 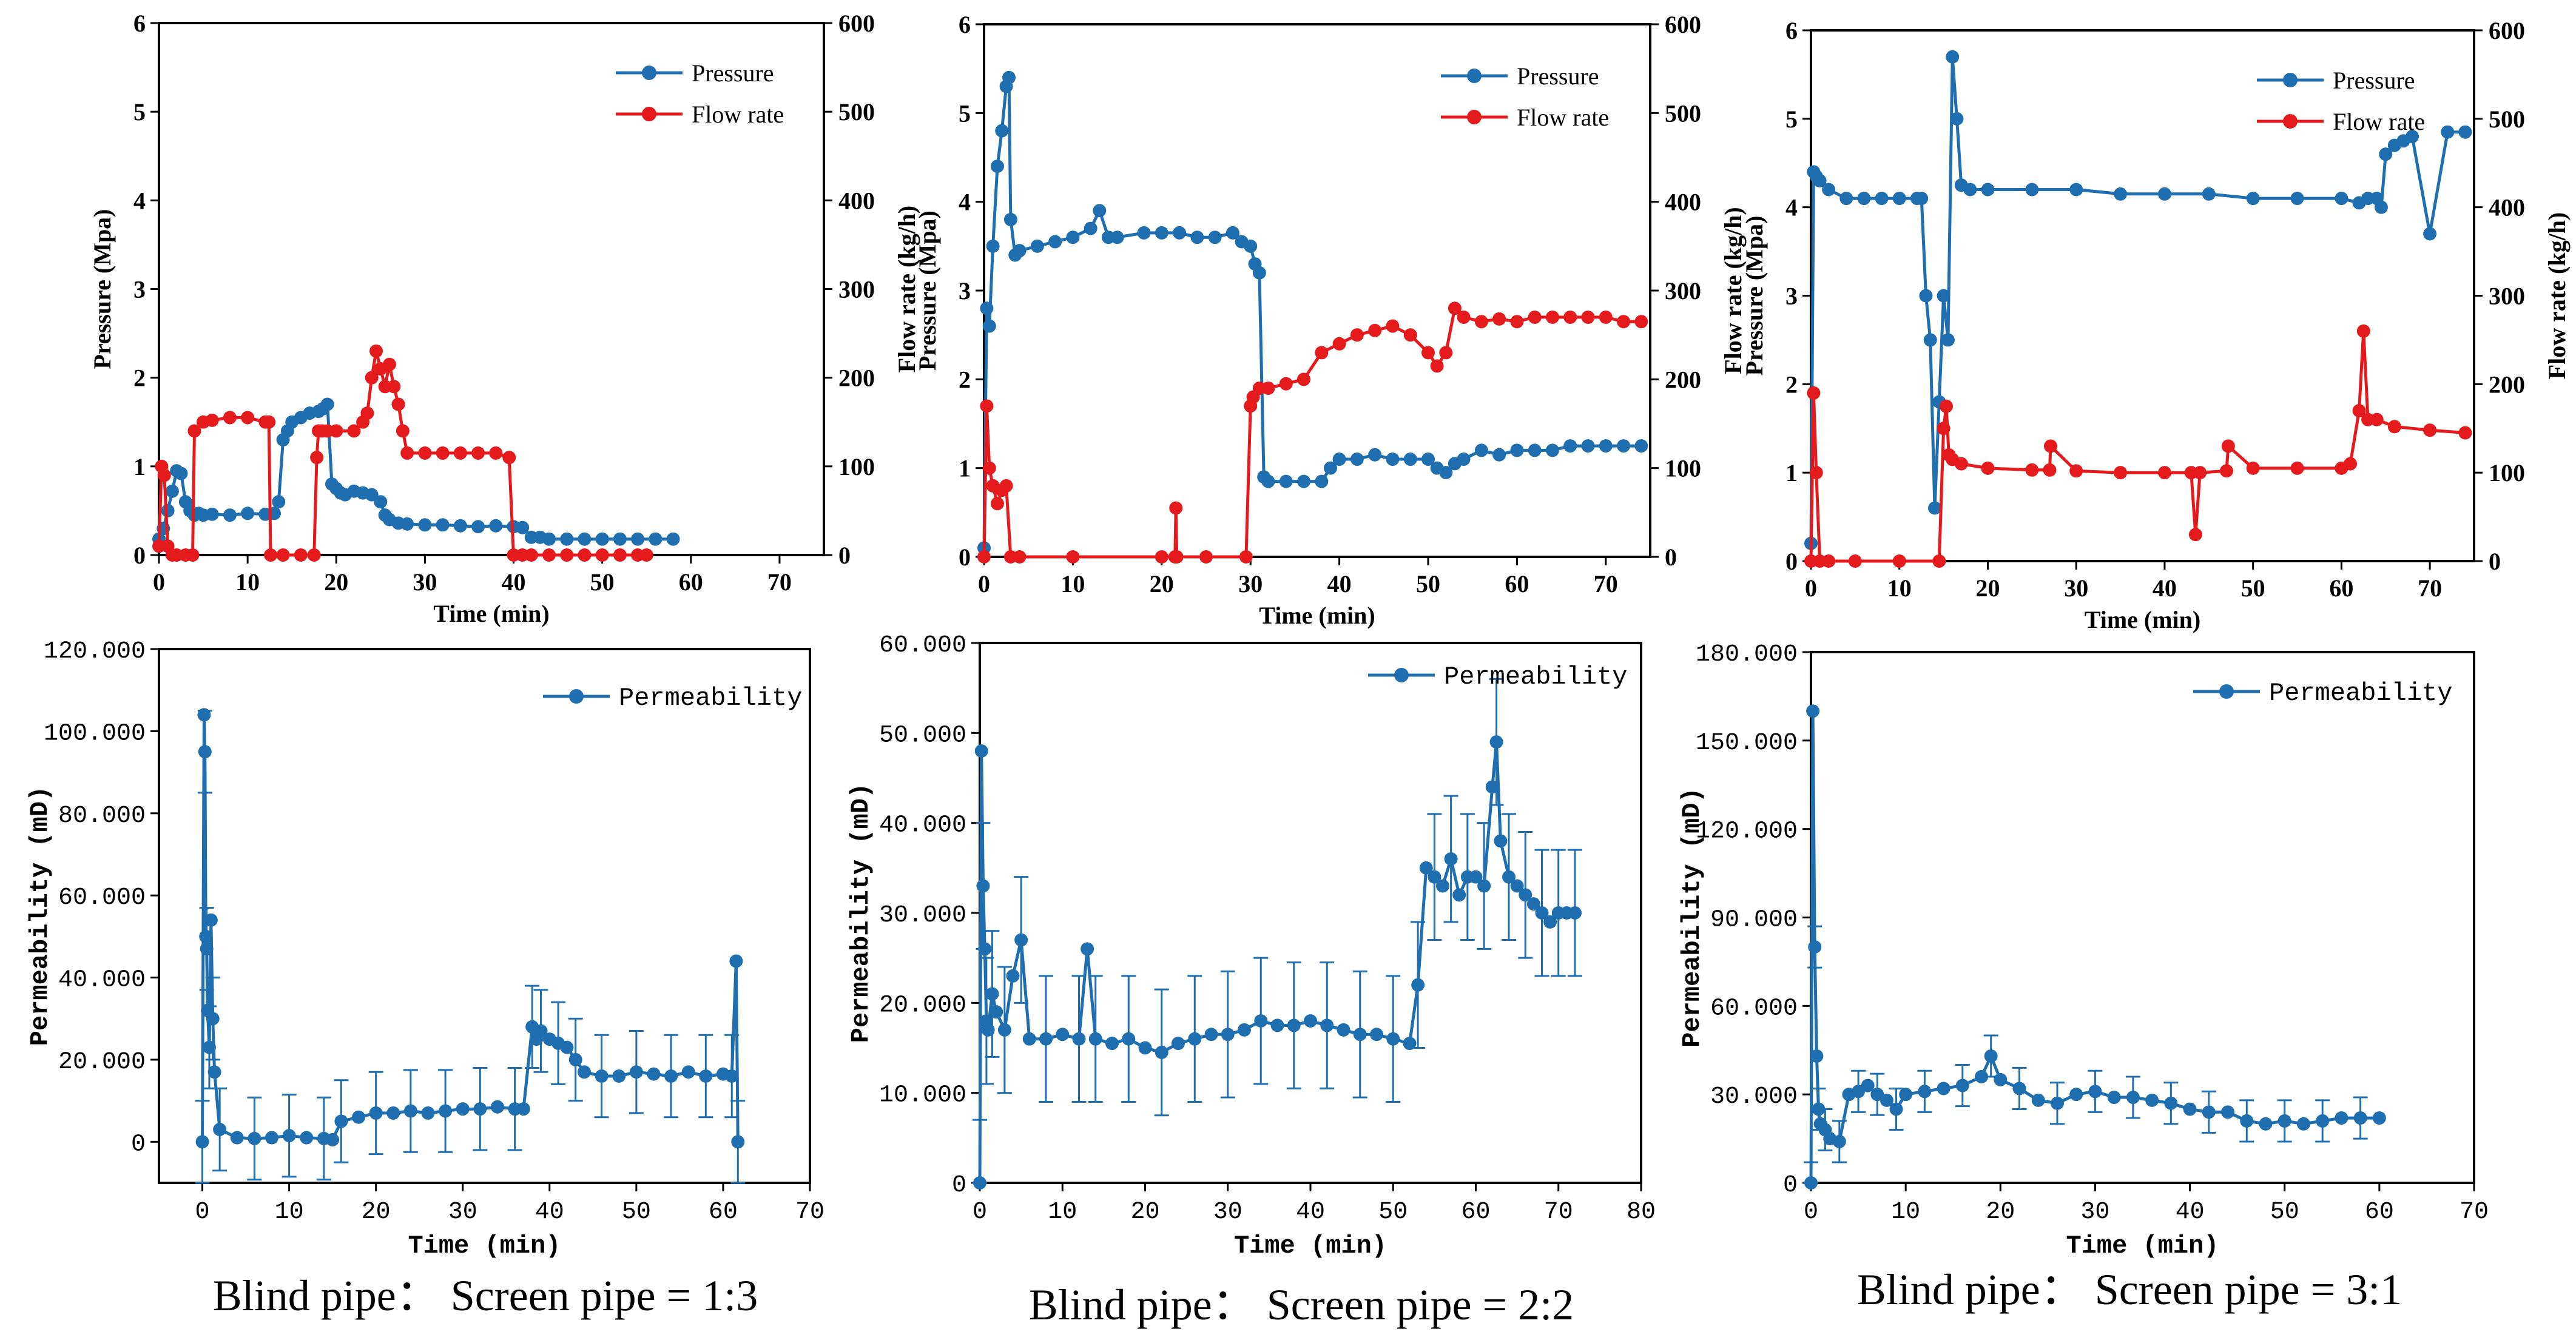 What do you see at coordinates (1428, 583) in the screenshot?
I see `x-tick-label: 50` at bounding box center [1428, 583].